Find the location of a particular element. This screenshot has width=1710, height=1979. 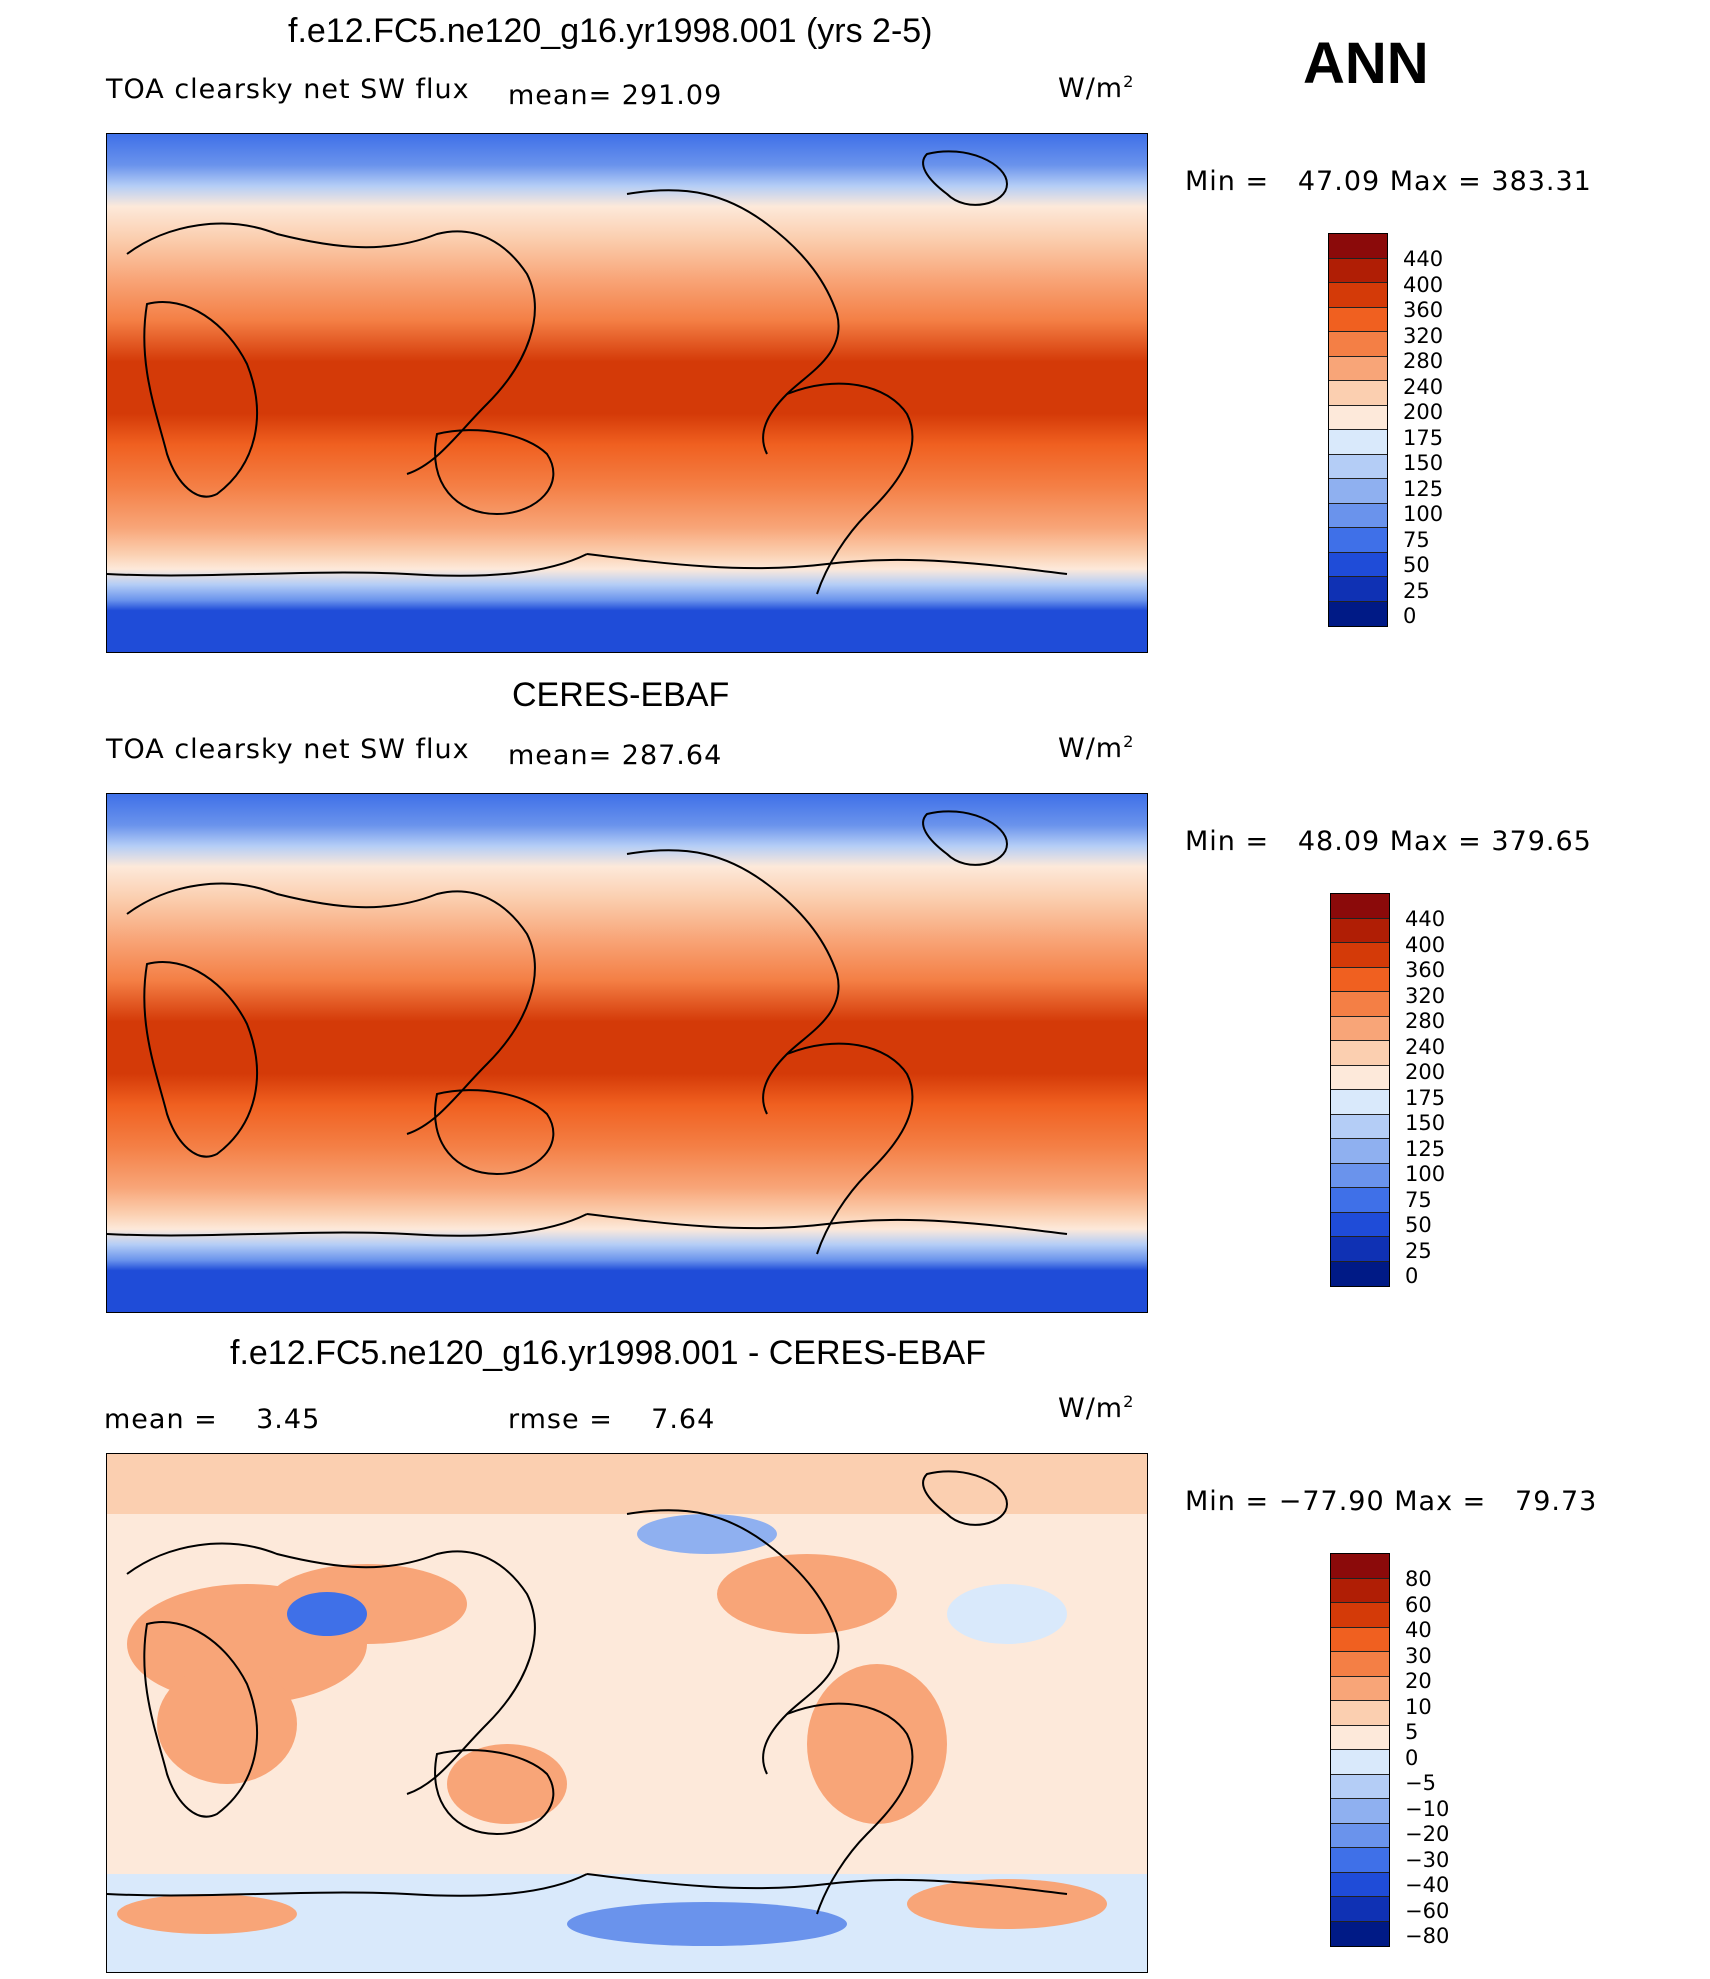

panel2-colorbar-label: 200 is located at coordinates (1425, 1072).